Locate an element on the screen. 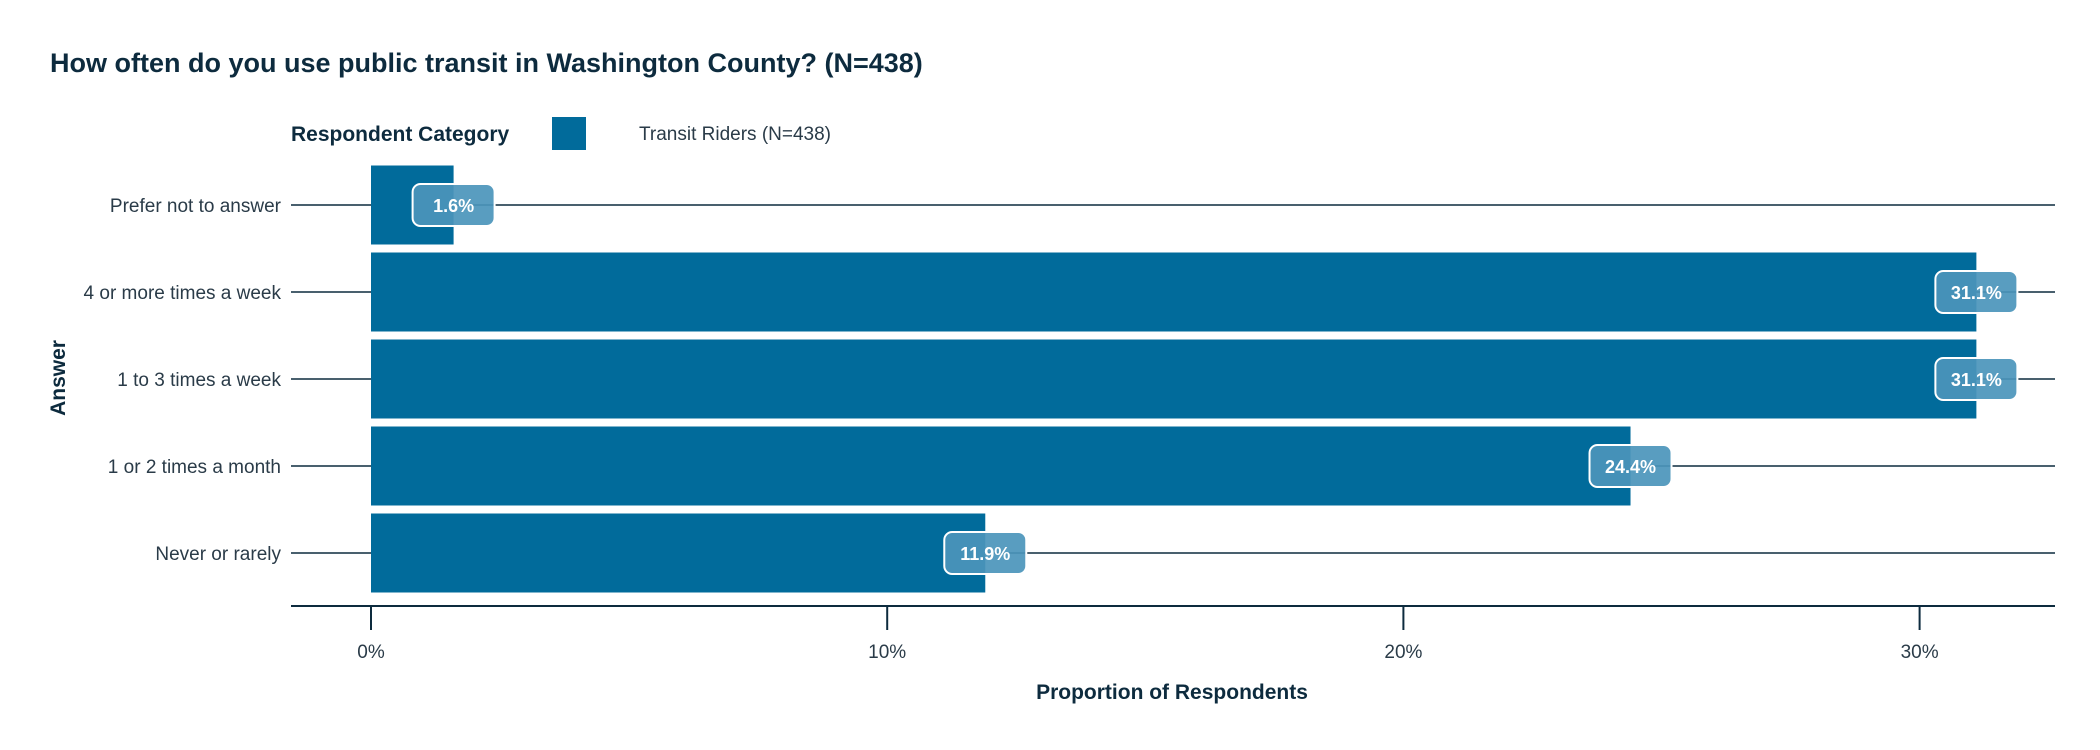 Image resolution: width=2100 pixels, height=750 pixels. legend-series-label: Transit Riders (N=438) is located at coordinates (735, 134).